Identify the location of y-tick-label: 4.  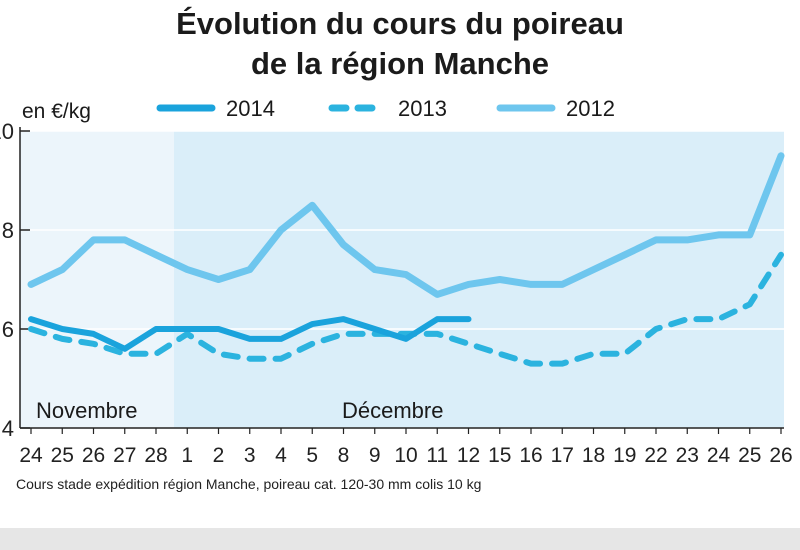
(8, 428).